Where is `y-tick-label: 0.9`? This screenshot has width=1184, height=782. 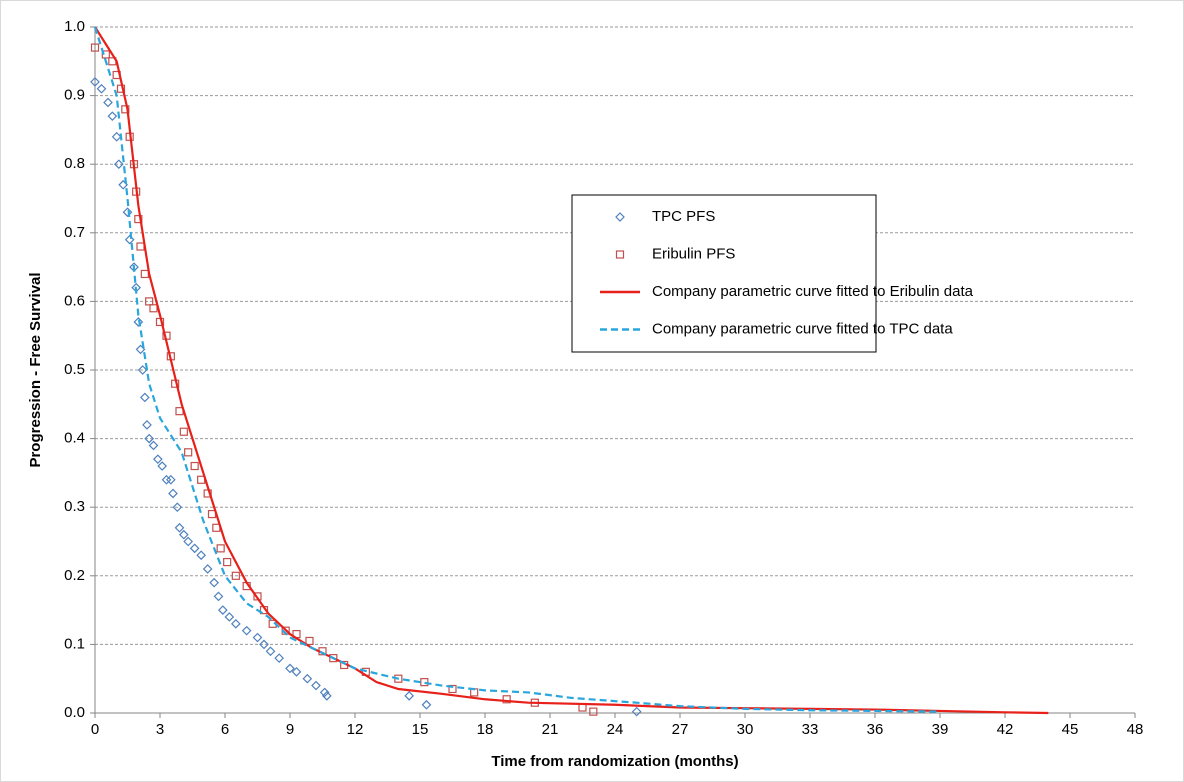 y-tick-label: 0.9 is located at coordinates (74, 95).